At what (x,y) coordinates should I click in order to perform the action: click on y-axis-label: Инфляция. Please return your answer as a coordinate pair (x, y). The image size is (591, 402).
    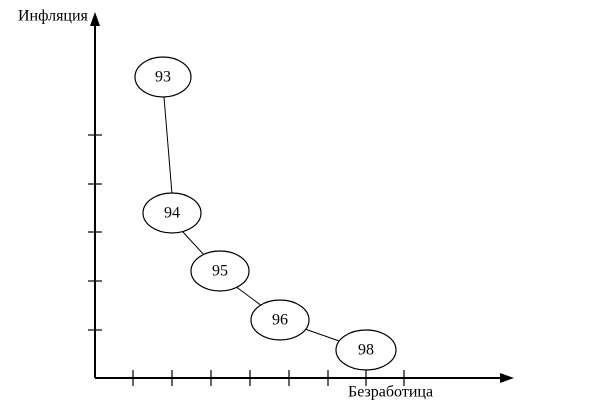
    Looking at the image, I should click on (53, 16).